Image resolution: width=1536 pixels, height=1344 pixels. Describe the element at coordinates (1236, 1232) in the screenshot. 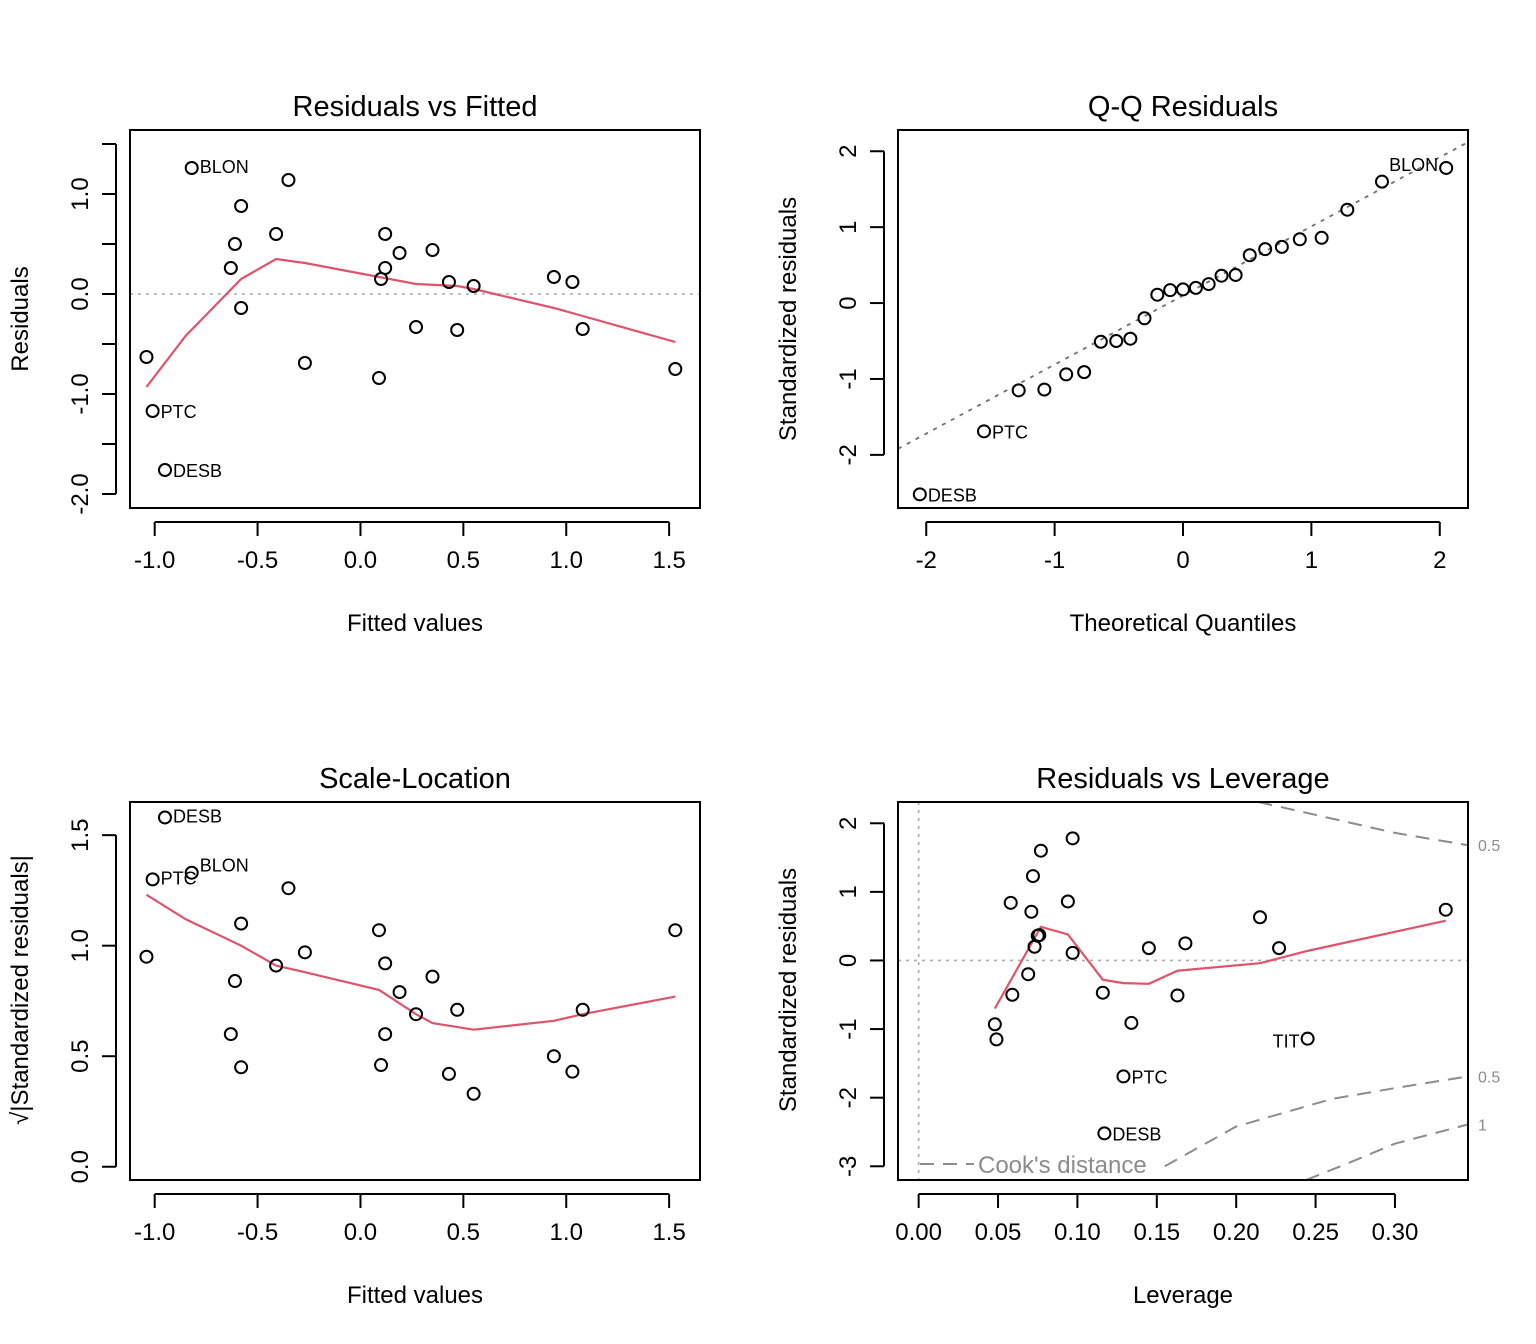

I see `x-tick-label: 0.20` at that location.